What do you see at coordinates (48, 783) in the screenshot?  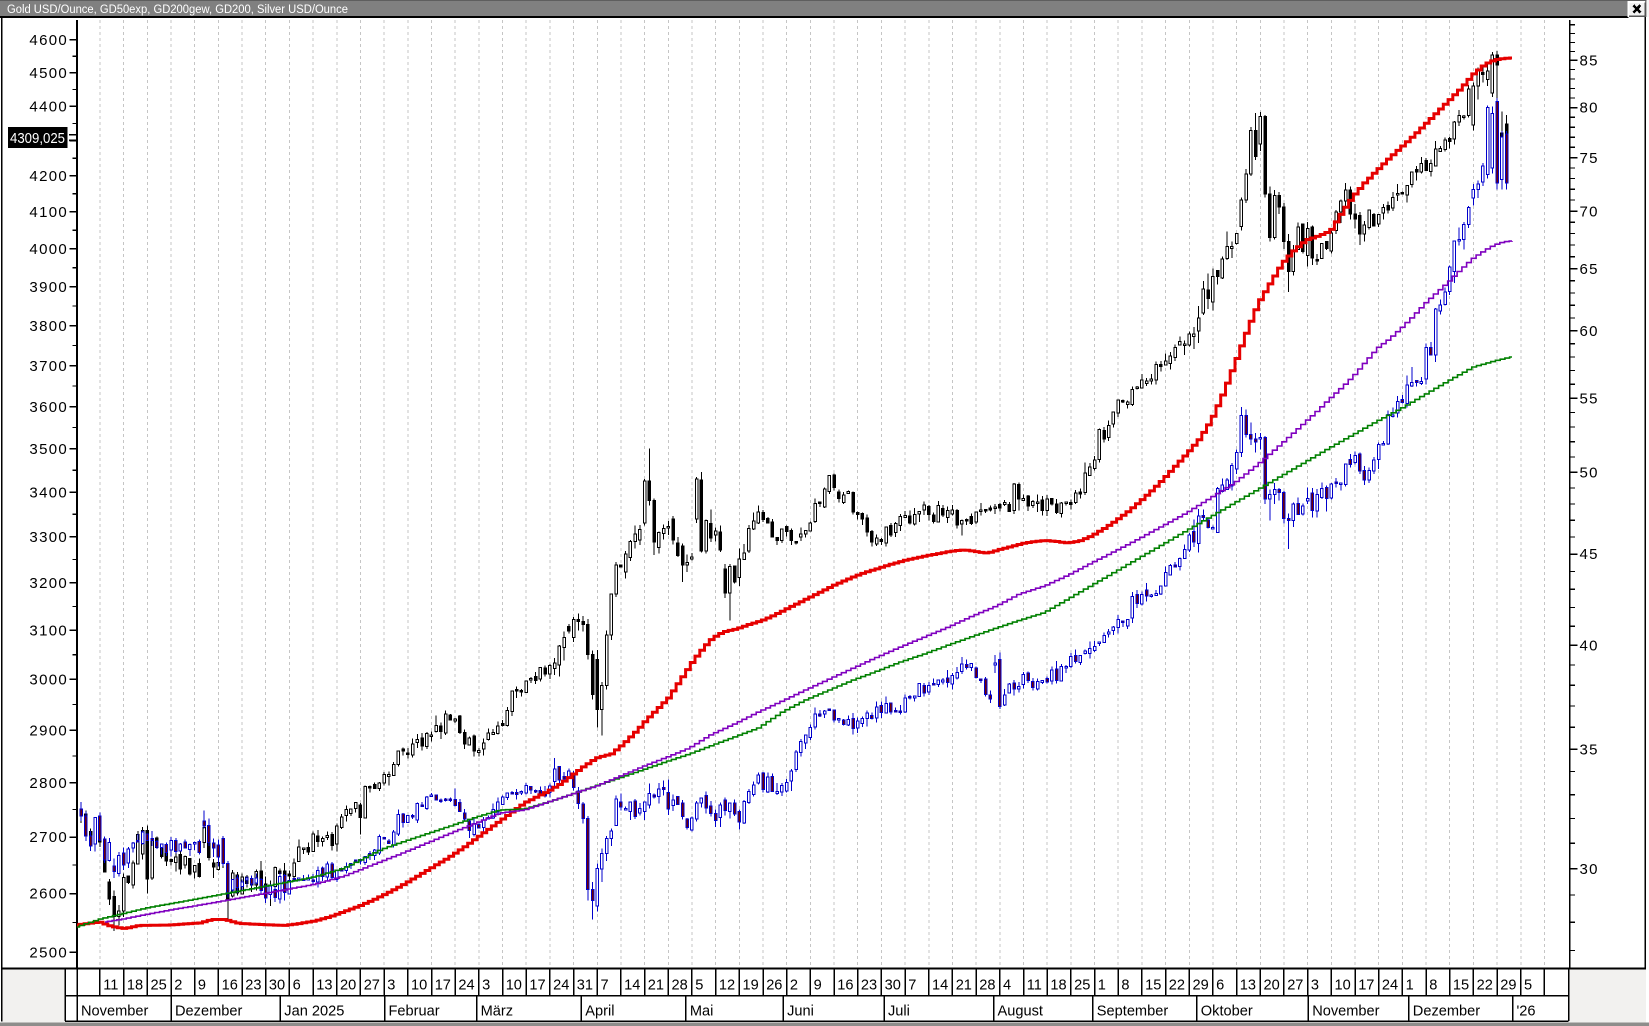 I see `svg-text: 2800` at bounding box center [48, 783].